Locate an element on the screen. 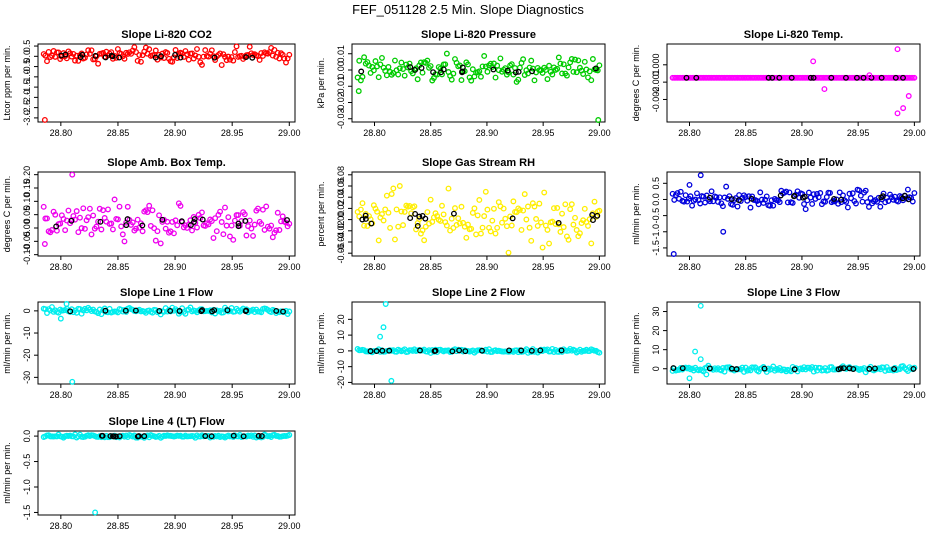 The width and height of the screenshot is (936, 540). y-tick-label: 0.20 is located at coordinates (27, 175).